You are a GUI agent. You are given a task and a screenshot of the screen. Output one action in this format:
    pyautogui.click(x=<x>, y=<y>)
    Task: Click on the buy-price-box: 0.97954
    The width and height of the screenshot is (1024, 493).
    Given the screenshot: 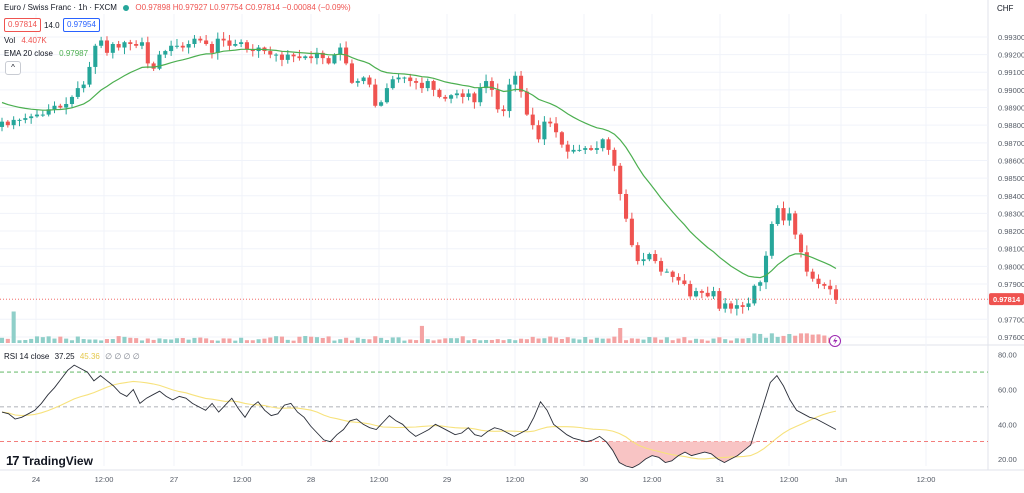 What is the action you would take?
    pyautogui.click(x=81, y=25)
    